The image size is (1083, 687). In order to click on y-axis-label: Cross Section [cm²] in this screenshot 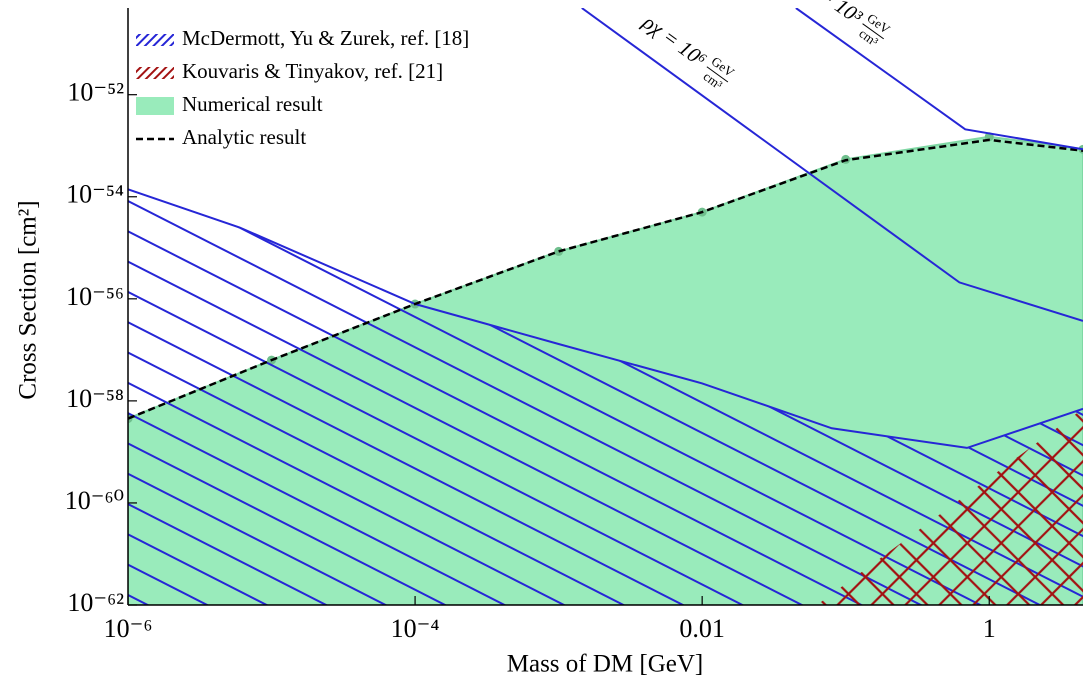, I will do `click(28, 299)`.